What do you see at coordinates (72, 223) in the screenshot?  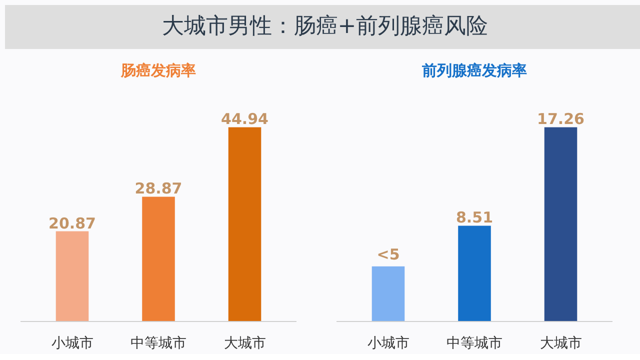 I see `data-label: 20.87` at bounding box center [72, 223].